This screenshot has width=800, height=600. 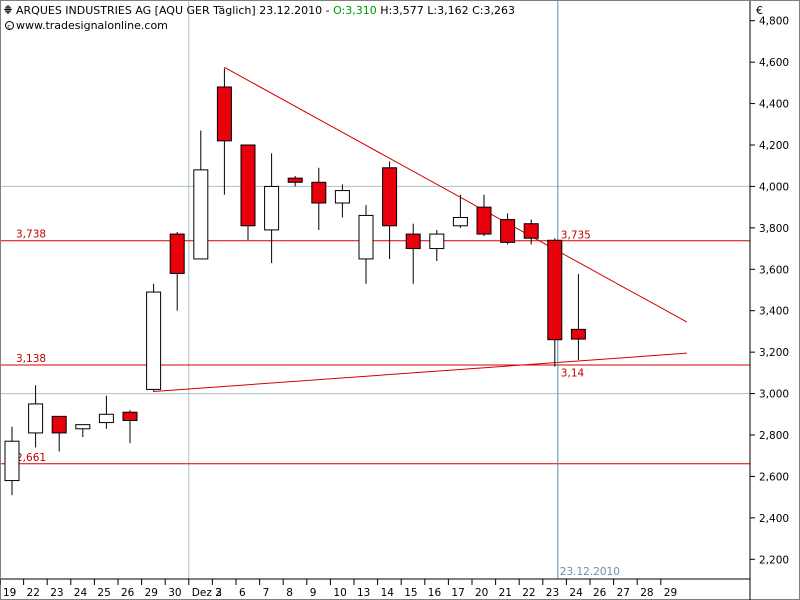 What do you see at coordinates (355, 10) in the screenshot?
I see `header-open: O:3,310` at bounding box center [355, 10].